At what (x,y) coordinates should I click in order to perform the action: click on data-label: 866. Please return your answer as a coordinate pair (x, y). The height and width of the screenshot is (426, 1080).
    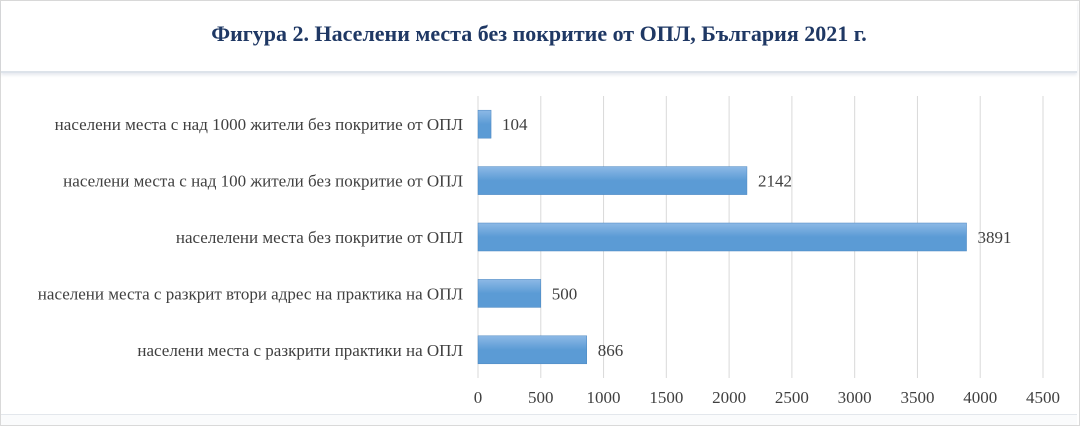
    Looking at the image, I should click on (611, 350).